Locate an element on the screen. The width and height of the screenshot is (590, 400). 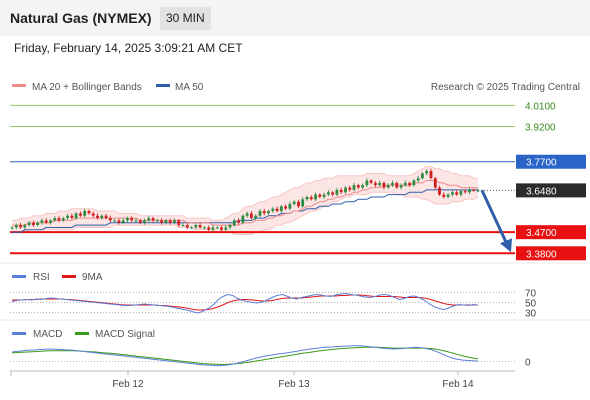
level-tag-pivot is located at coordinates (551, 161).